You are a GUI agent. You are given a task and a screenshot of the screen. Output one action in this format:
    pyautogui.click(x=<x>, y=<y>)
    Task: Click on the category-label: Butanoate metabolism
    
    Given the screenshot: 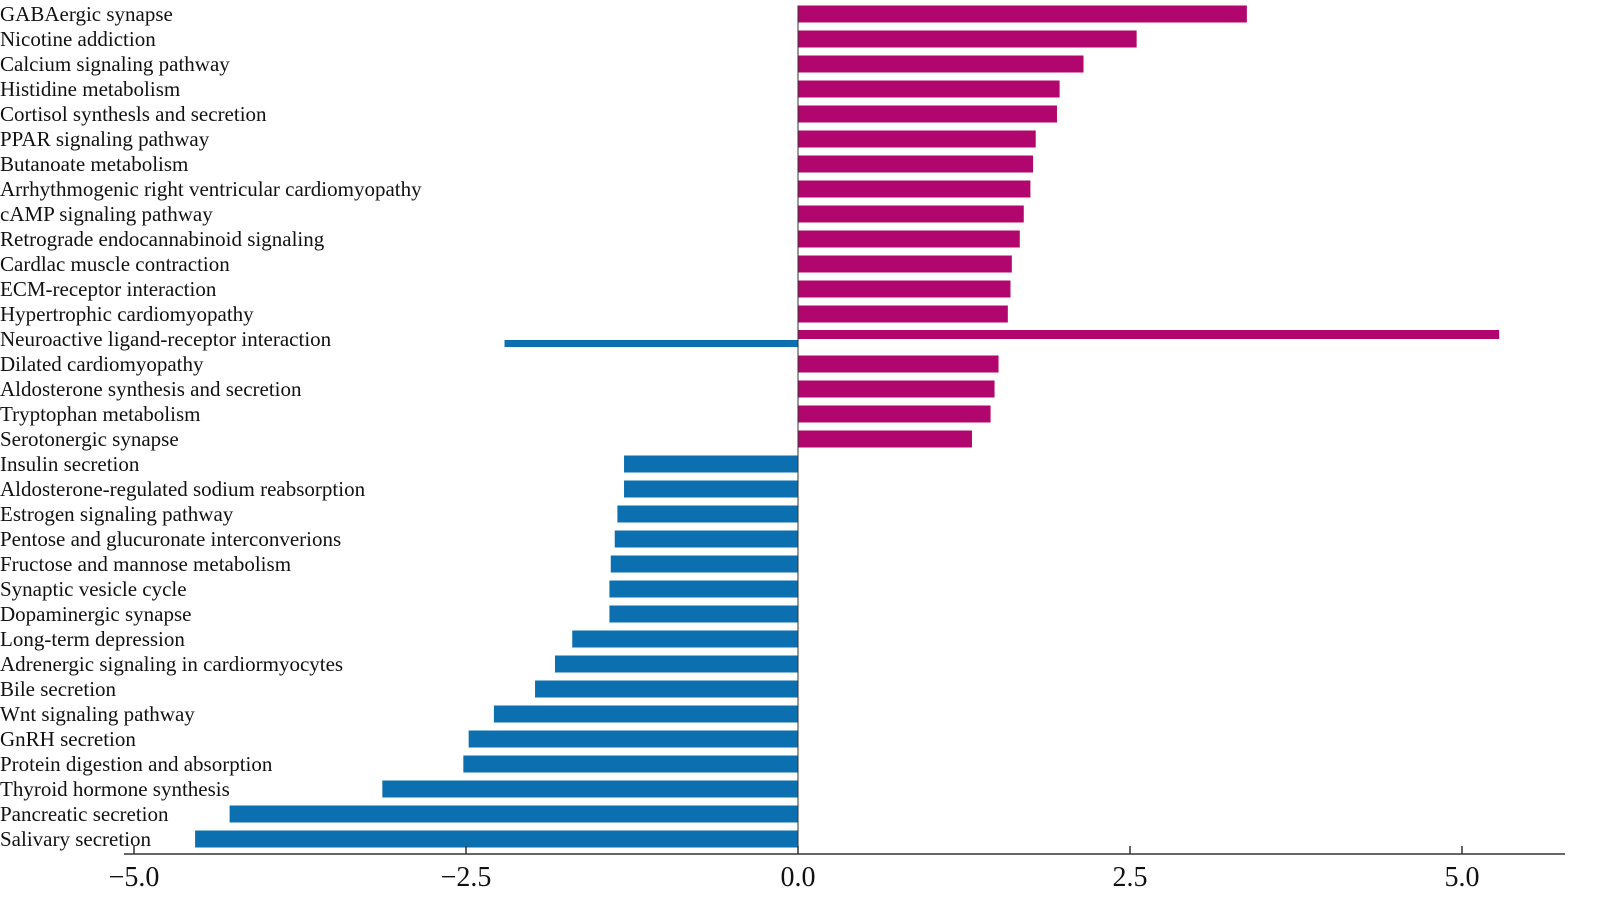 What is the action you would take?
    pyautogui.click(x=94, y=164)
    